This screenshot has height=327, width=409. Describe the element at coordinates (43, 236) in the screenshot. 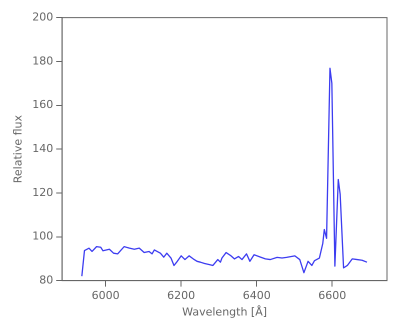

I see `y-tick-label: 100` at that location.